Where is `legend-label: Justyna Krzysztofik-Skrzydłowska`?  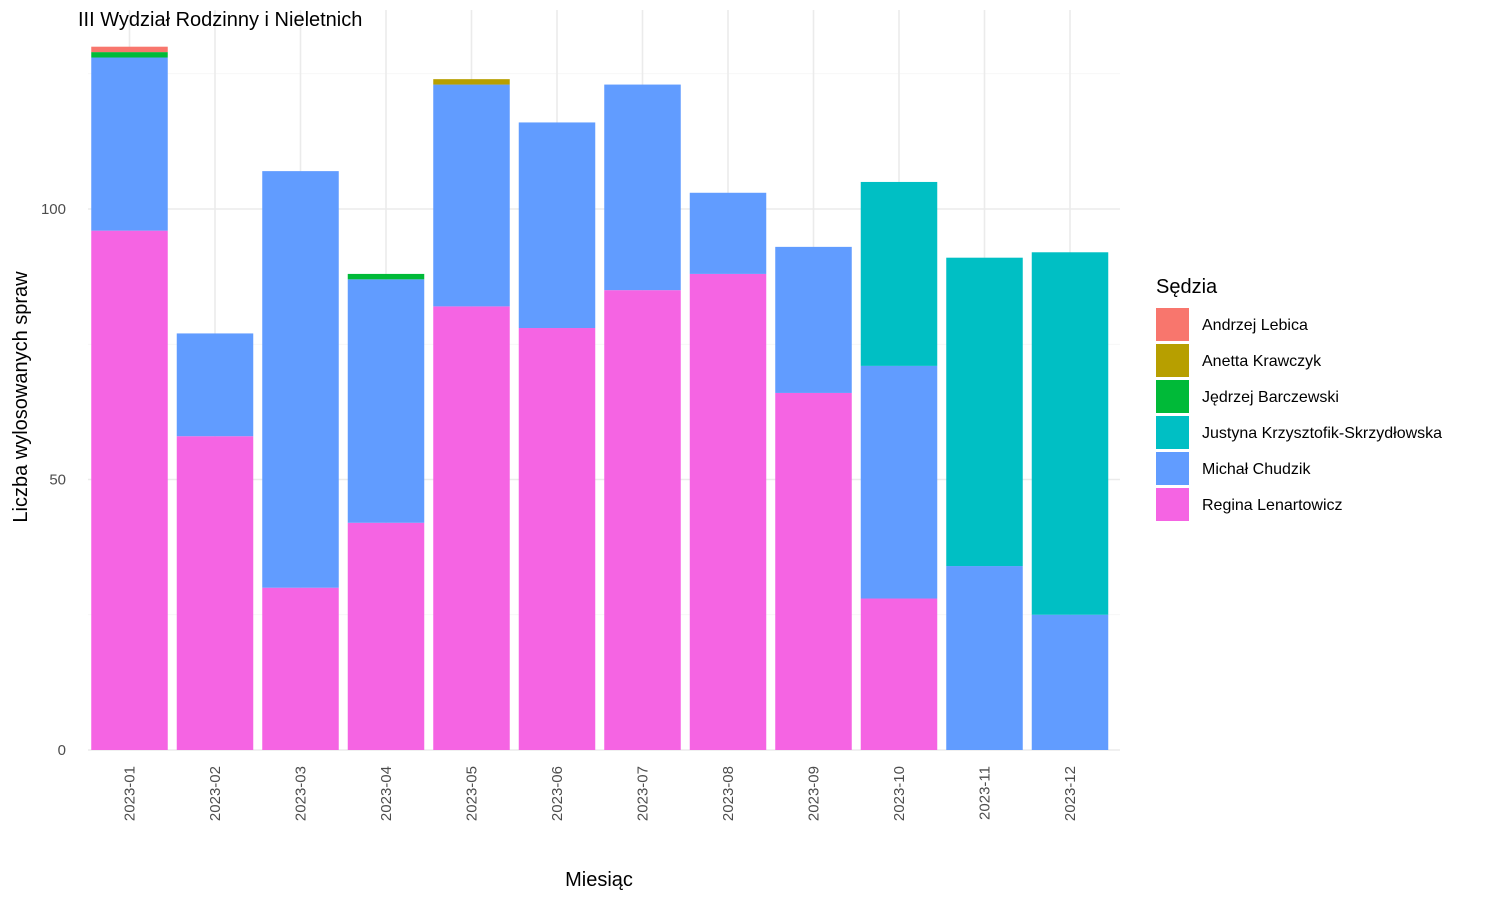 legend-label: Justyna Krzysztofik-Skrzydłowska is located at coordinates (1322, 433).